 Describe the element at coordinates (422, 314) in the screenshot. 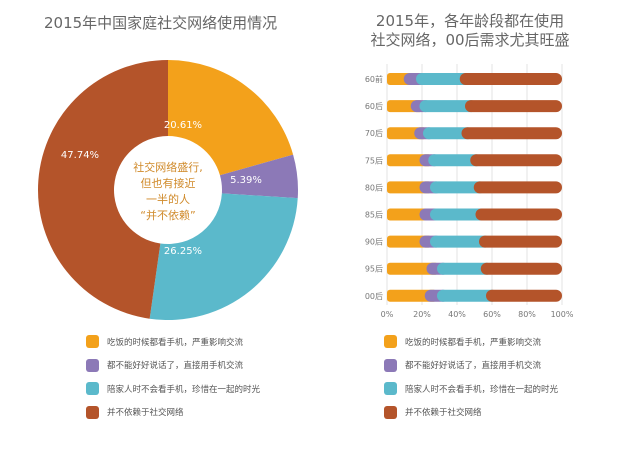

I see `x-tick-label: 20%` at that location.